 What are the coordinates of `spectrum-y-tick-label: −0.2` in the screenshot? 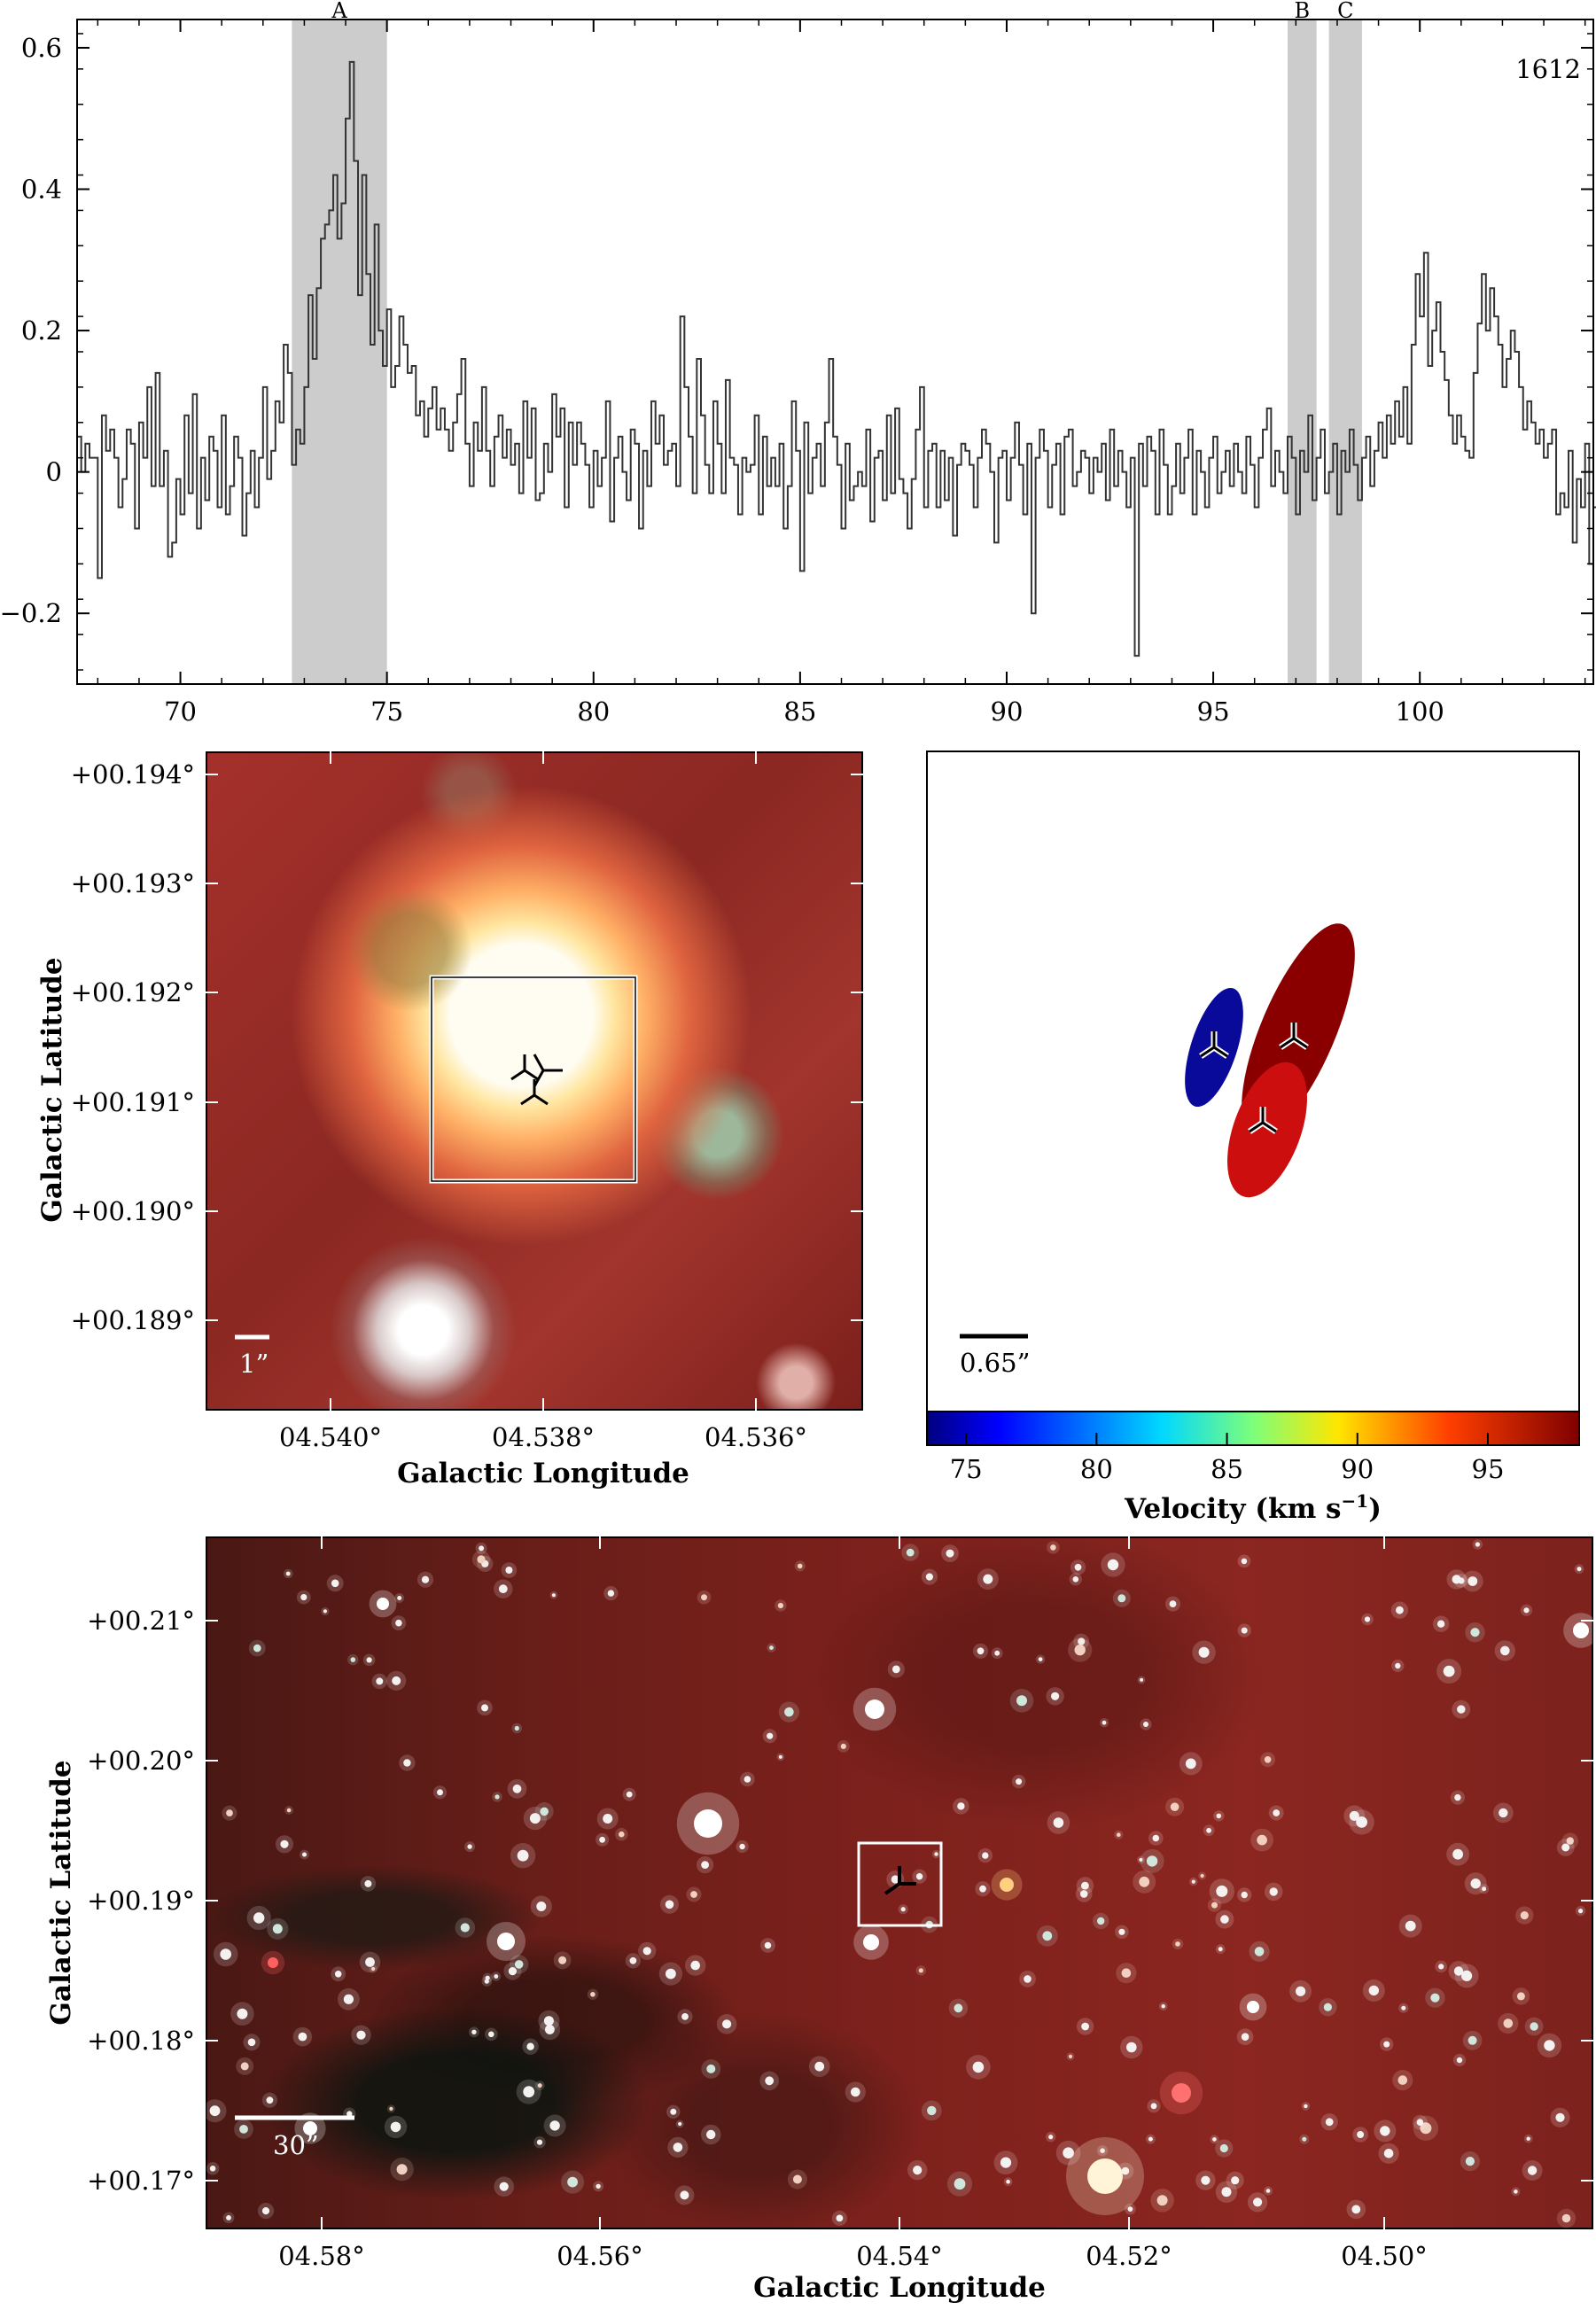 It's located at (31, 613).